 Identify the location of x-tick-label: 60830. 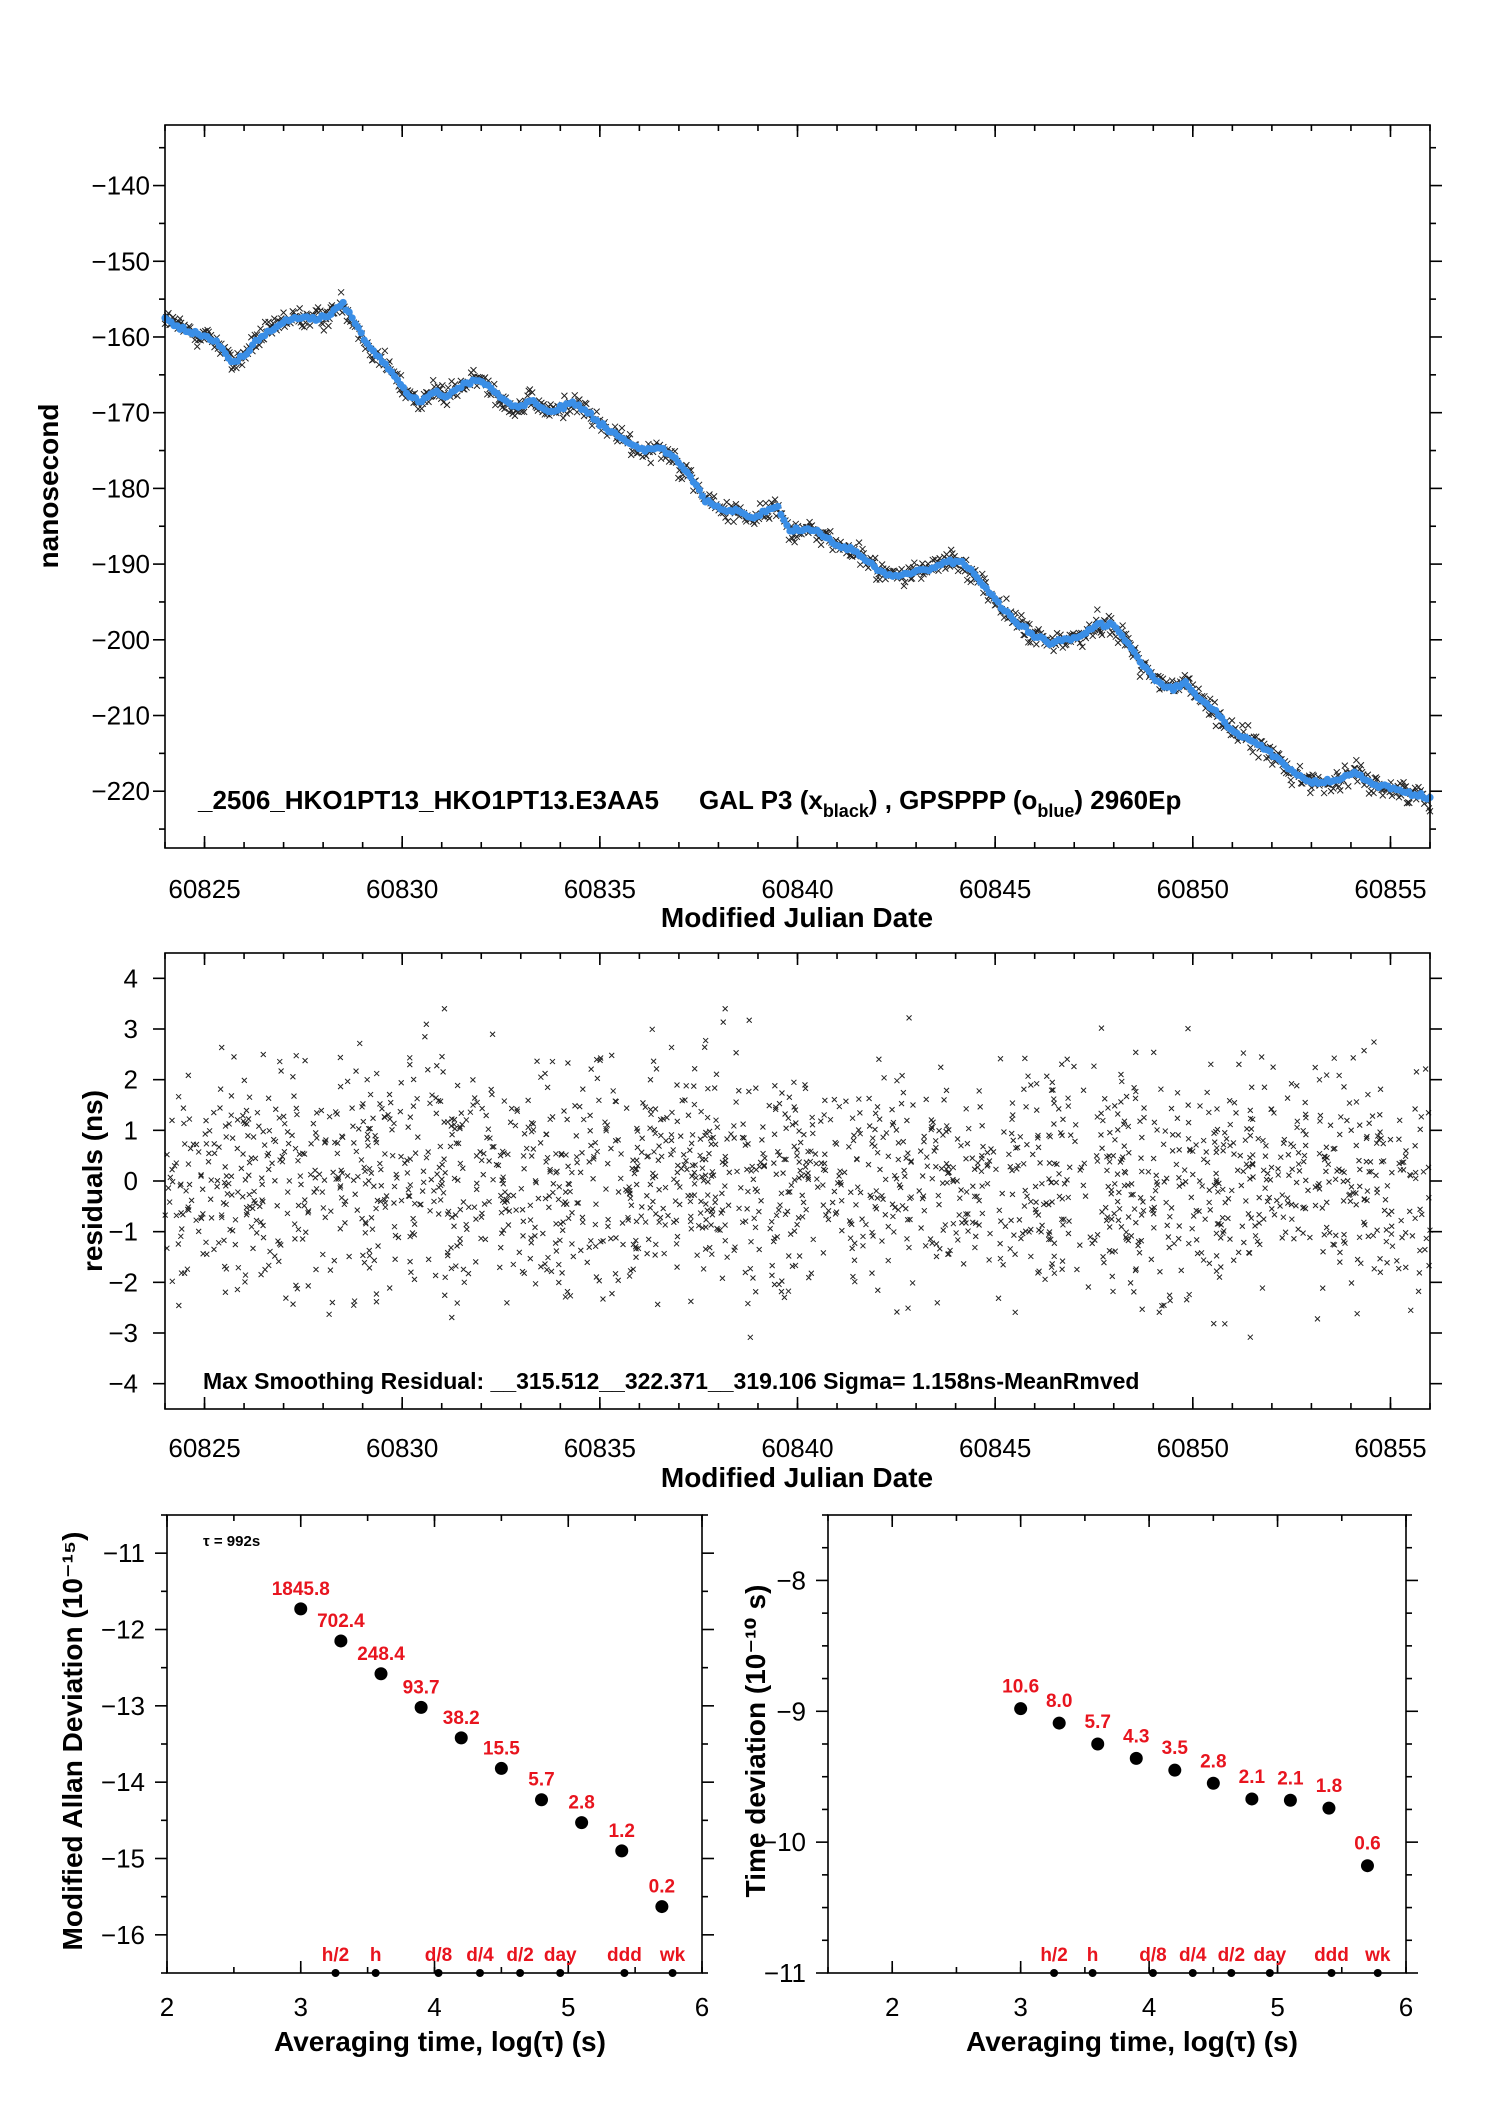
(402, 889).